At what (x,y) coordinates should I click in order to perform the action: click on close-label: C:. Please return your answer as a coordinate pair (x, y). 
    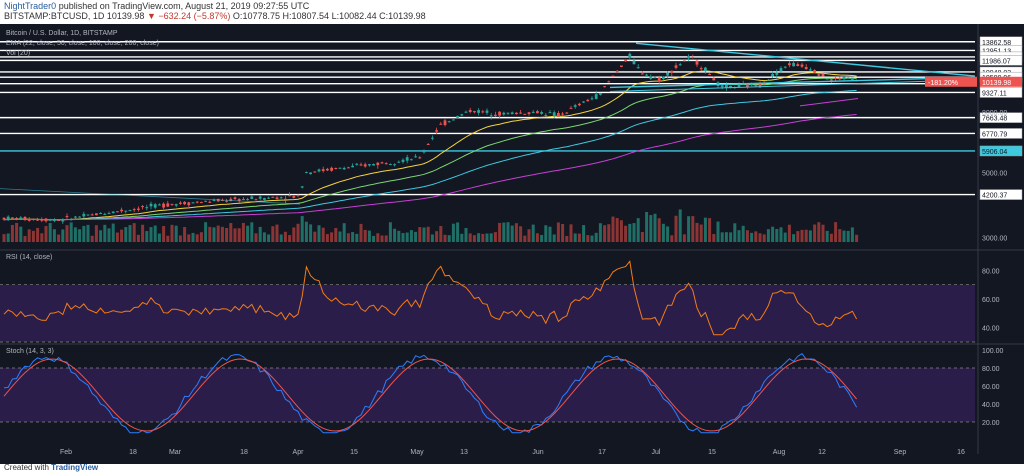
    Looking at the image, I should click on (384, 16).